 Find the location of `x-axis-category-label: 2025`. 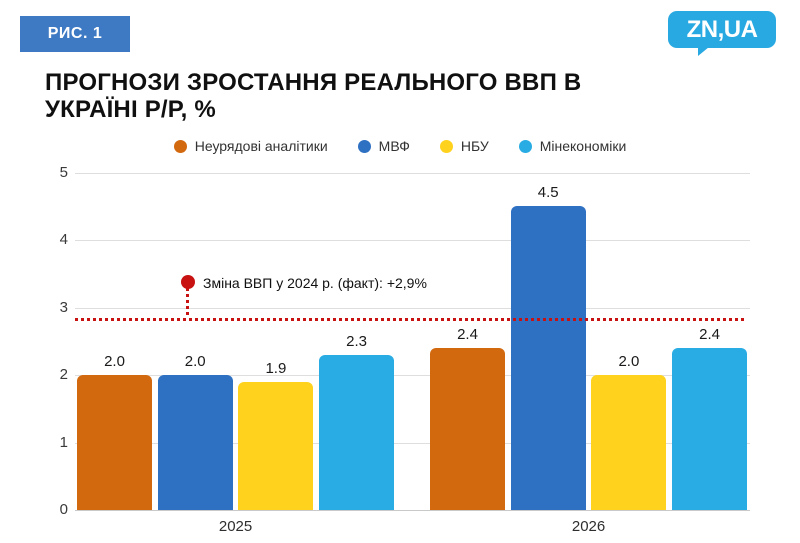

x-axis-category-label: 2025 is located at coordinates (235, 526).